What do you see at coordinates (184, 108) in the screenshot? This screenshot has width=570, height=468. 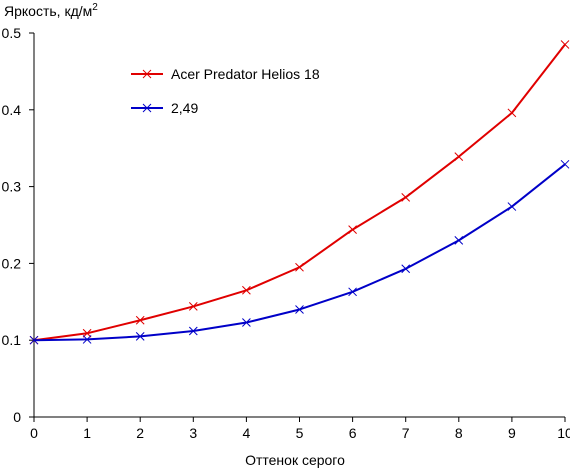 I see `legend-label: 2,49` at bounding box center [184, 108].